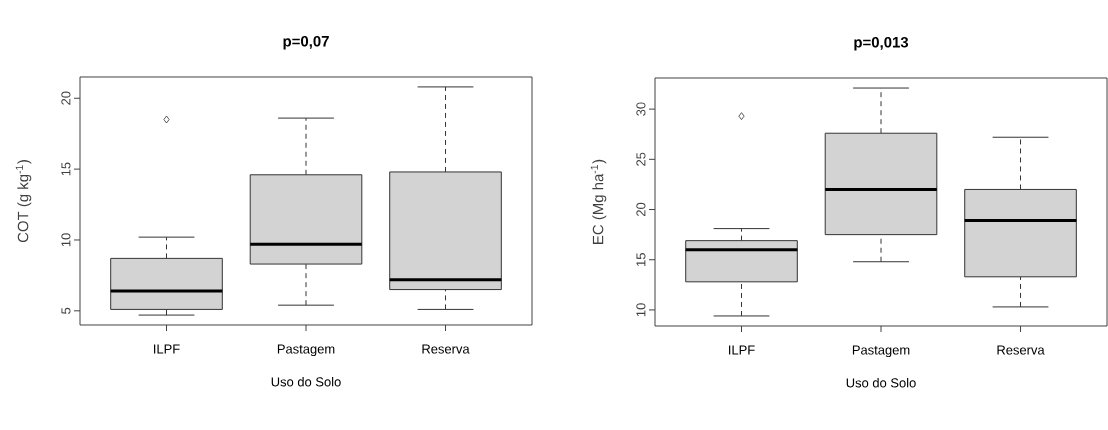 This screenshot has width=1108, height=430. I want to click on y-tick-label: 25, so click(641, 159).